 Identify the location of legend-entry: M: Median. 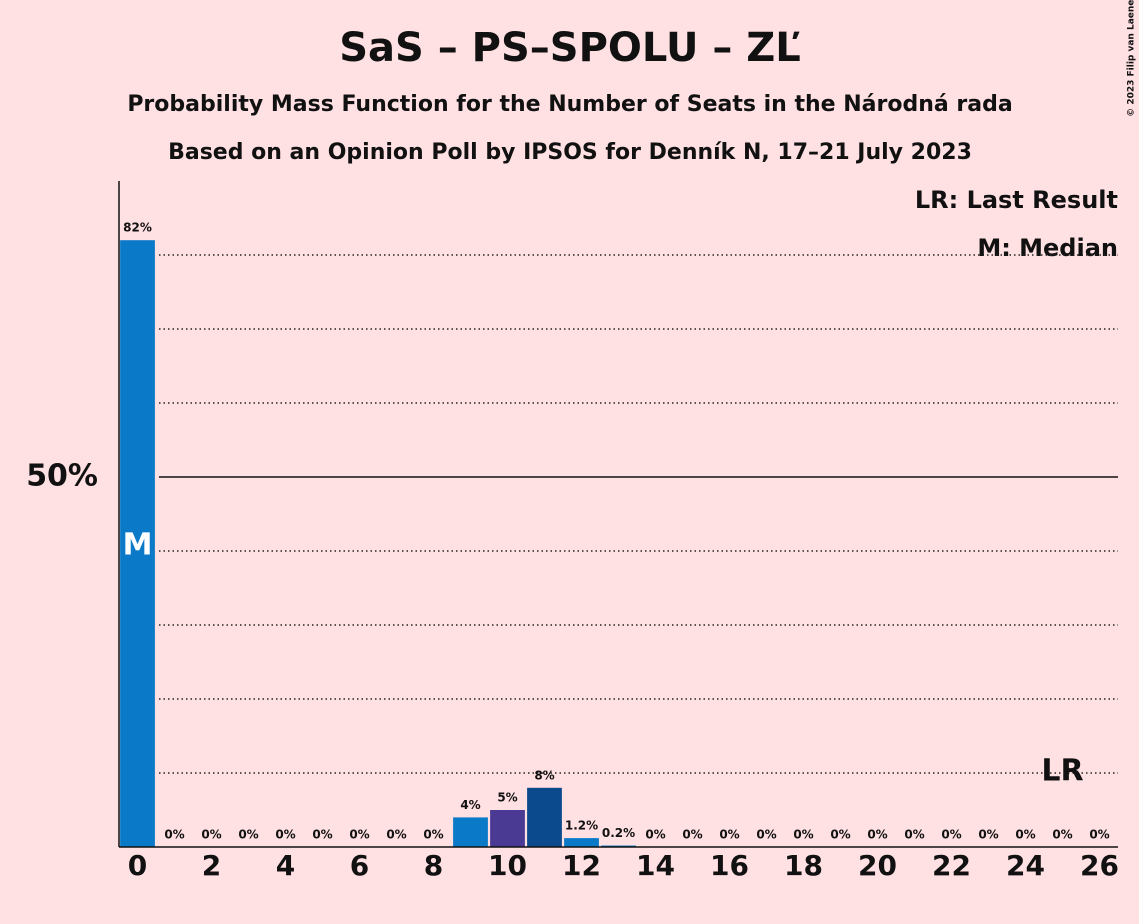
(1047, 248).